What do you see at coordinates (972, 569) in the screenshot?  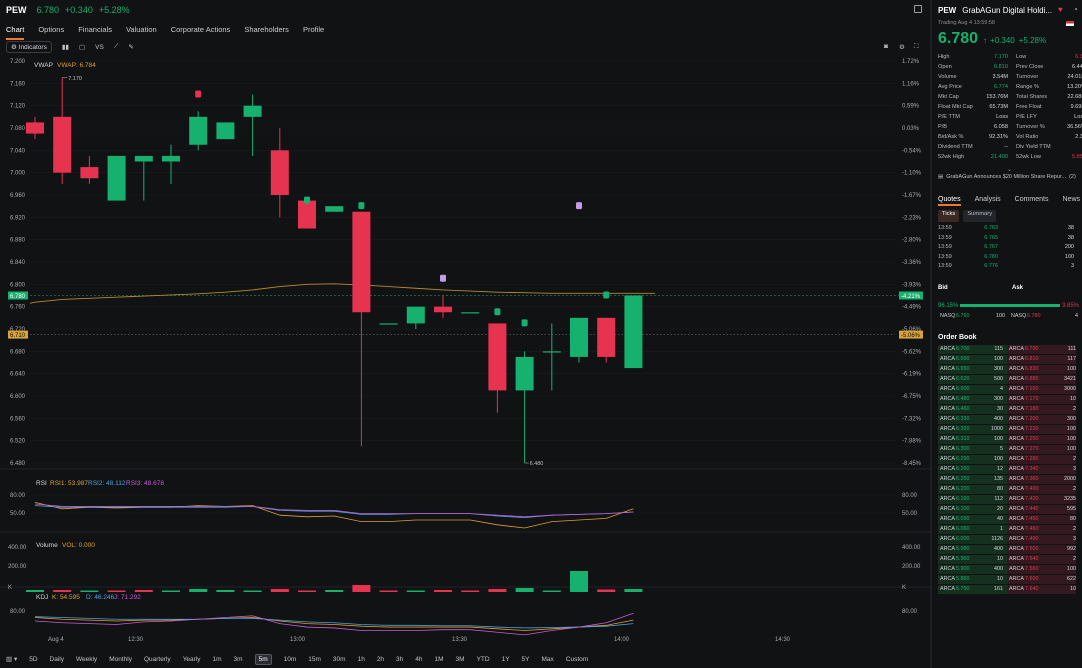 I see `bid-side: ARCA 5.900 400` at bounding box center [972, 569].